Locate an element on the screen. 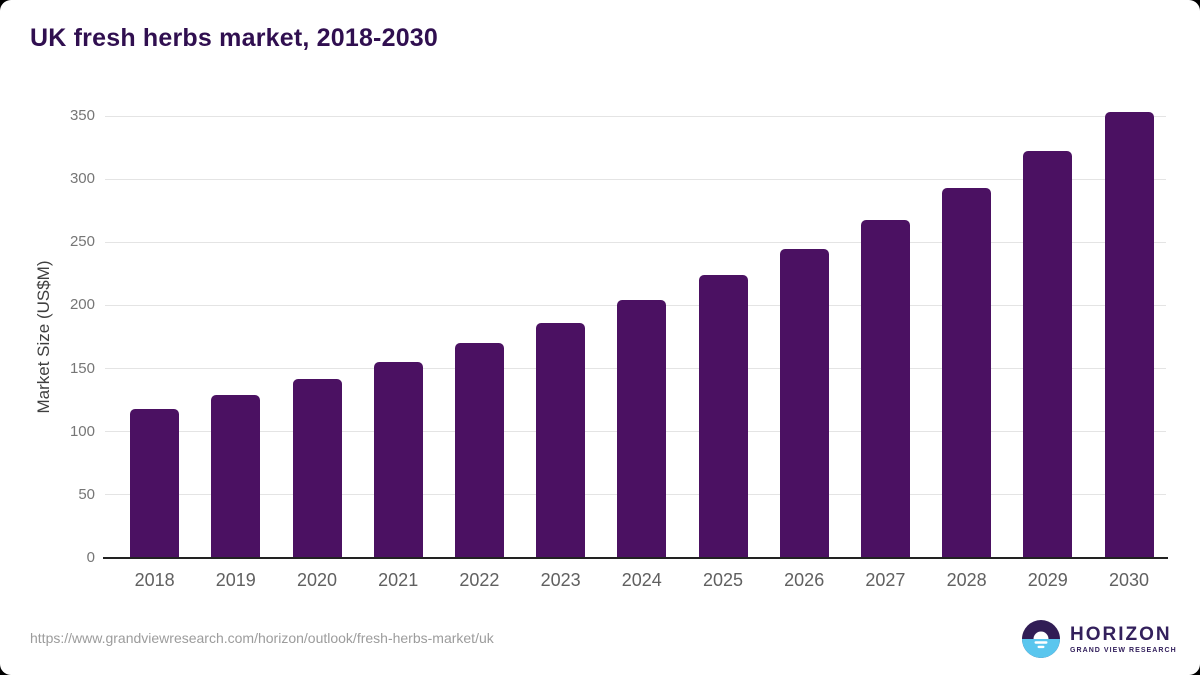 The height and width of the screenshot is (675, 1200). y-tick-label-350: 350 is located at coordinates (82, 115).